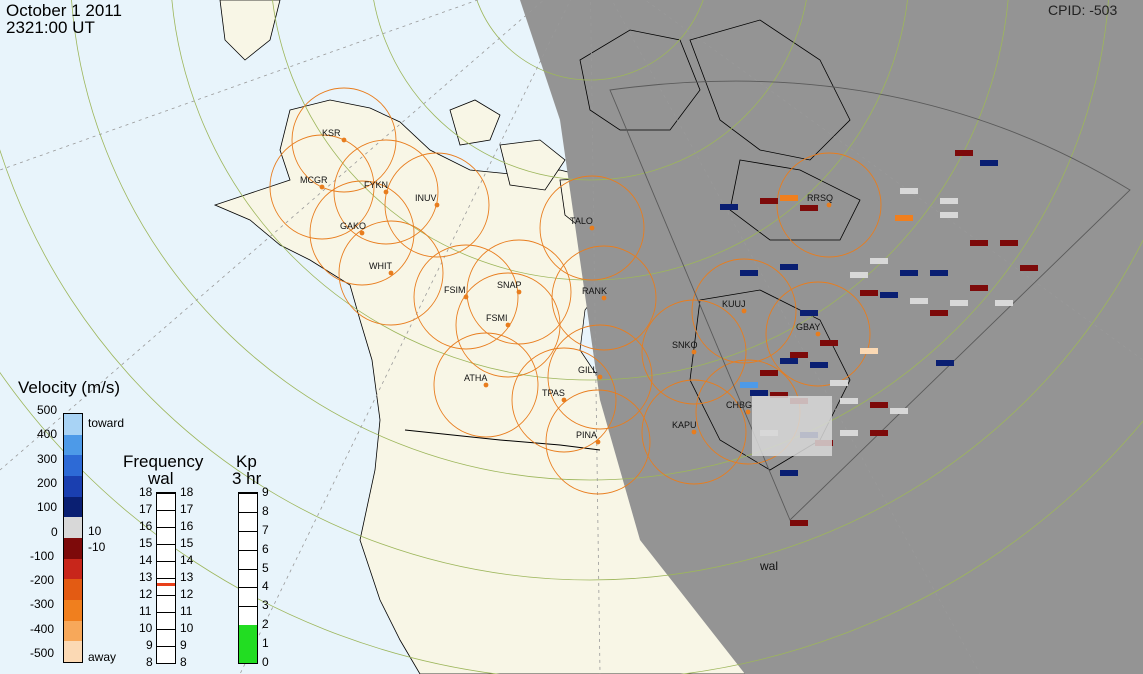  I want to click on station-dot-rank, so click(604, 298).